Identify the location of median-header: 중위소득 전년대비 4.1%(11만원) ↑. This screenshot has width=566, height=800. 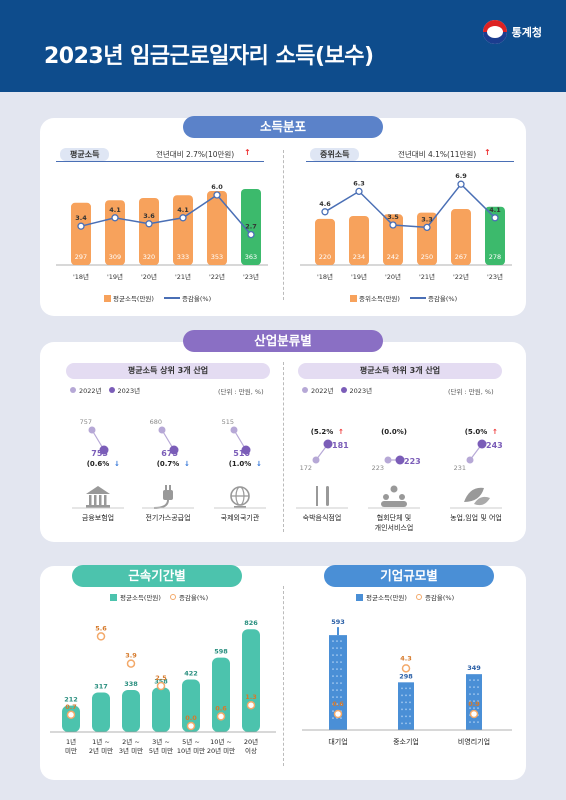
(410, 155).